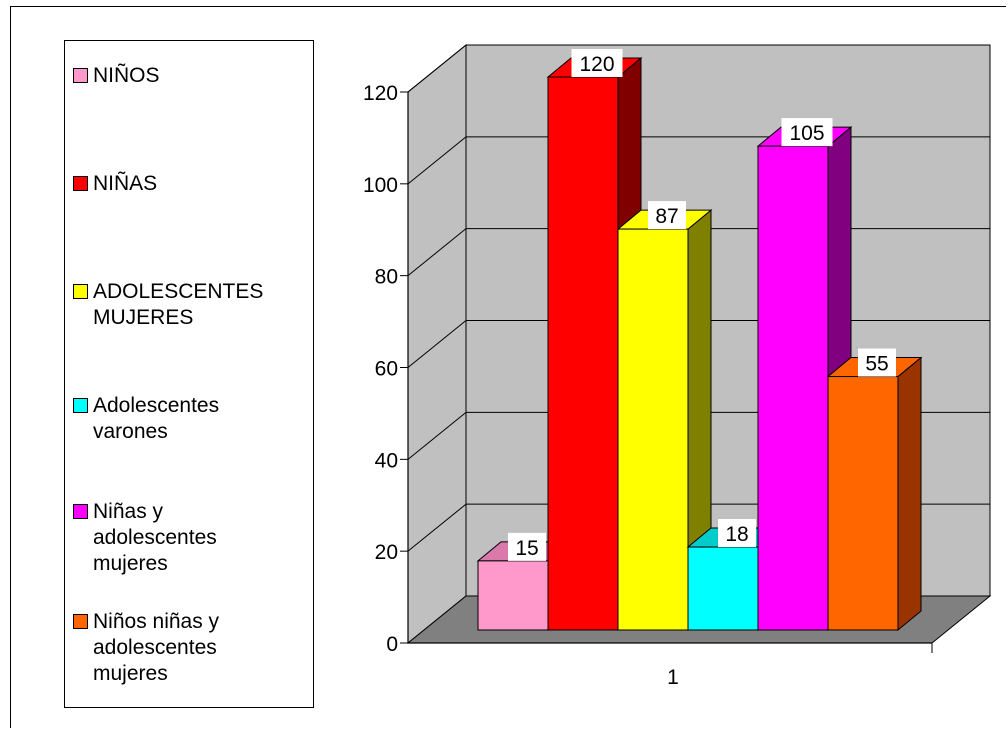  I want to click on y-tick-label-80: 80, so click(386, 277).